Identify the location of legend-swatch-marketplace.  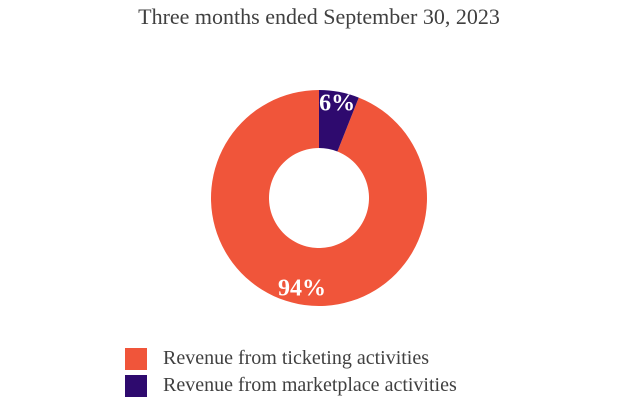
(136, 385).